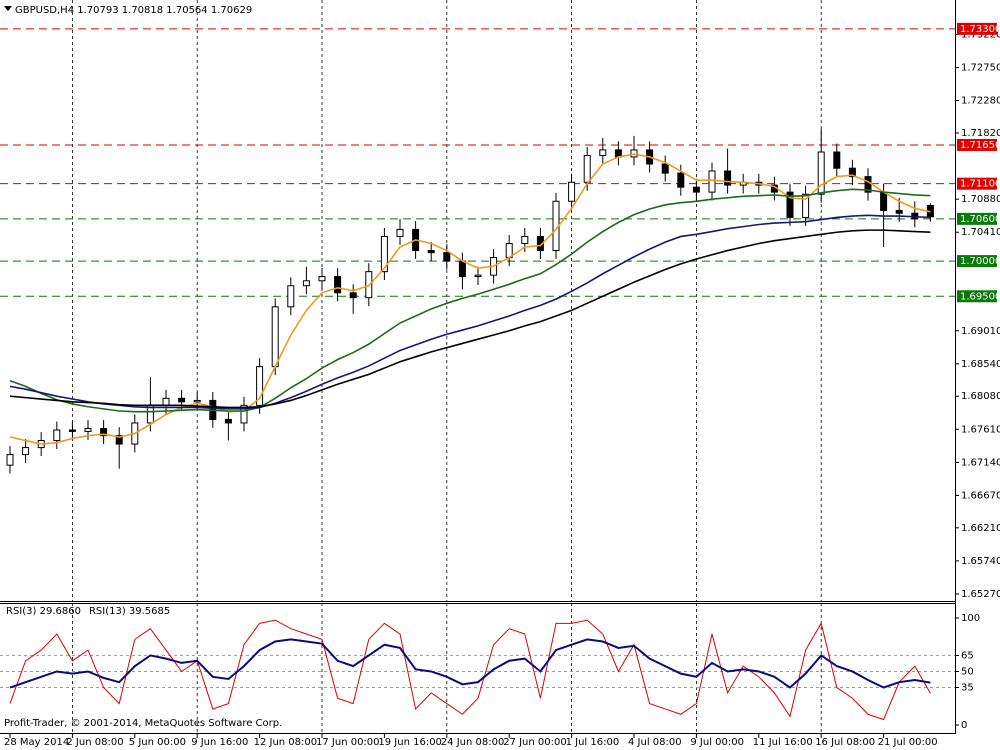 The width and height of the screenshot is (1000, 750). Describe the element at coordinates (980, 429) in the screenshot. I see `y-tick-label: 1.67610` at that location.